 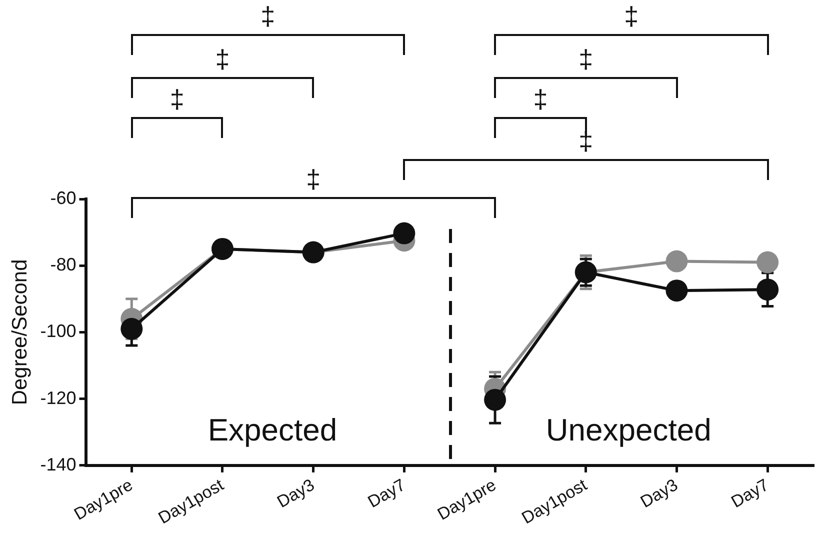 What do you see at coordinates (273, 430) in the screenshot?
I see `annotation: Expected` at bounding box center [273, 430].